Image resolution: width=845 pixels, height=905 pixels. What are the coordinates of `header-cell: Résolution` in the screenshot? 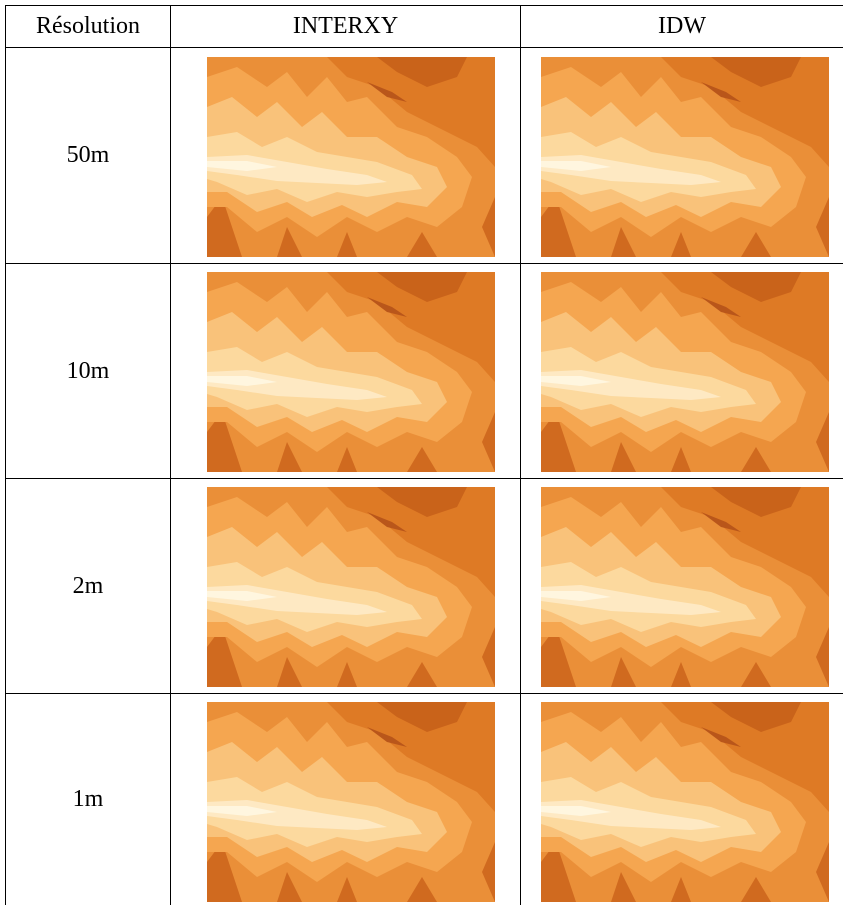 It's located at (87, 26).